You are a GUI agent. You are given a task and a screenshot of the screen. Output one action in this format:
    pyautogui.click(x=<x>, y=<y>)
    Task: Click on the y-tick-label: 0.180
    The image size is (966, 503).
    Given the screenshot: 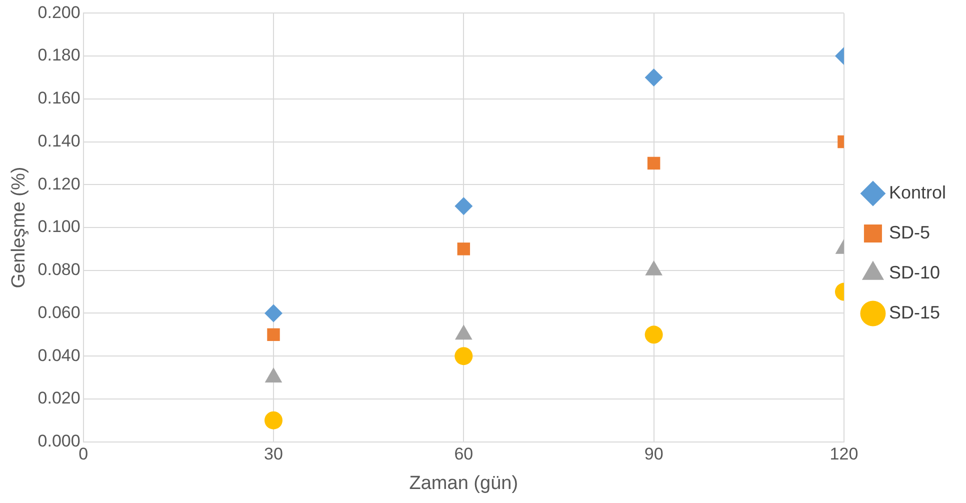 What is the action you would take?
    pyautogui.click(x=59, y=55)
    